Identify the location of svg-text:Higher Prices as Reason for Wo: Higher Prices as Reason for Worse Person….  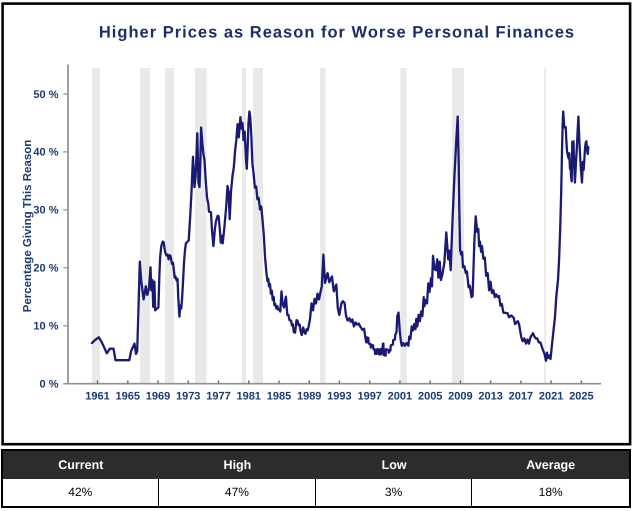
(337, 33).